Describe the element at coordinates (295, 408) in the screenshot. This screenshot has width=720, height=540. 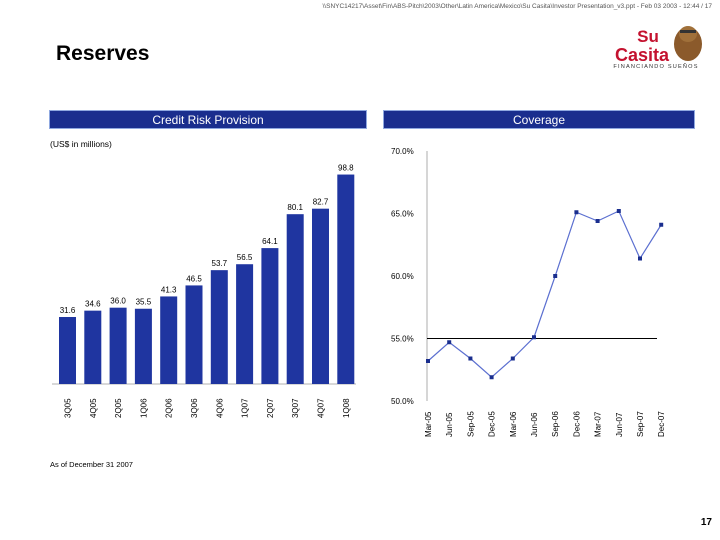
I see `bar-category-label-9: 3Q07` at that location.